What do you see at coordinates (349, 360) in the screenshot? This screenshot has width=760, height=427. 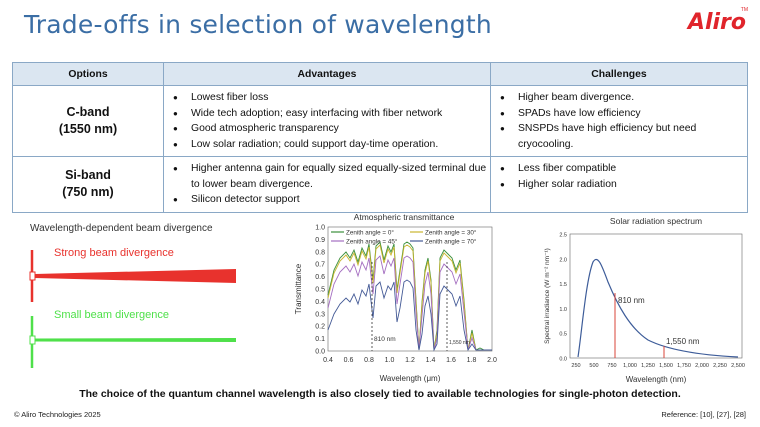 I see `atmos-x-tick: 0.6` at bounding box center [349, 360].